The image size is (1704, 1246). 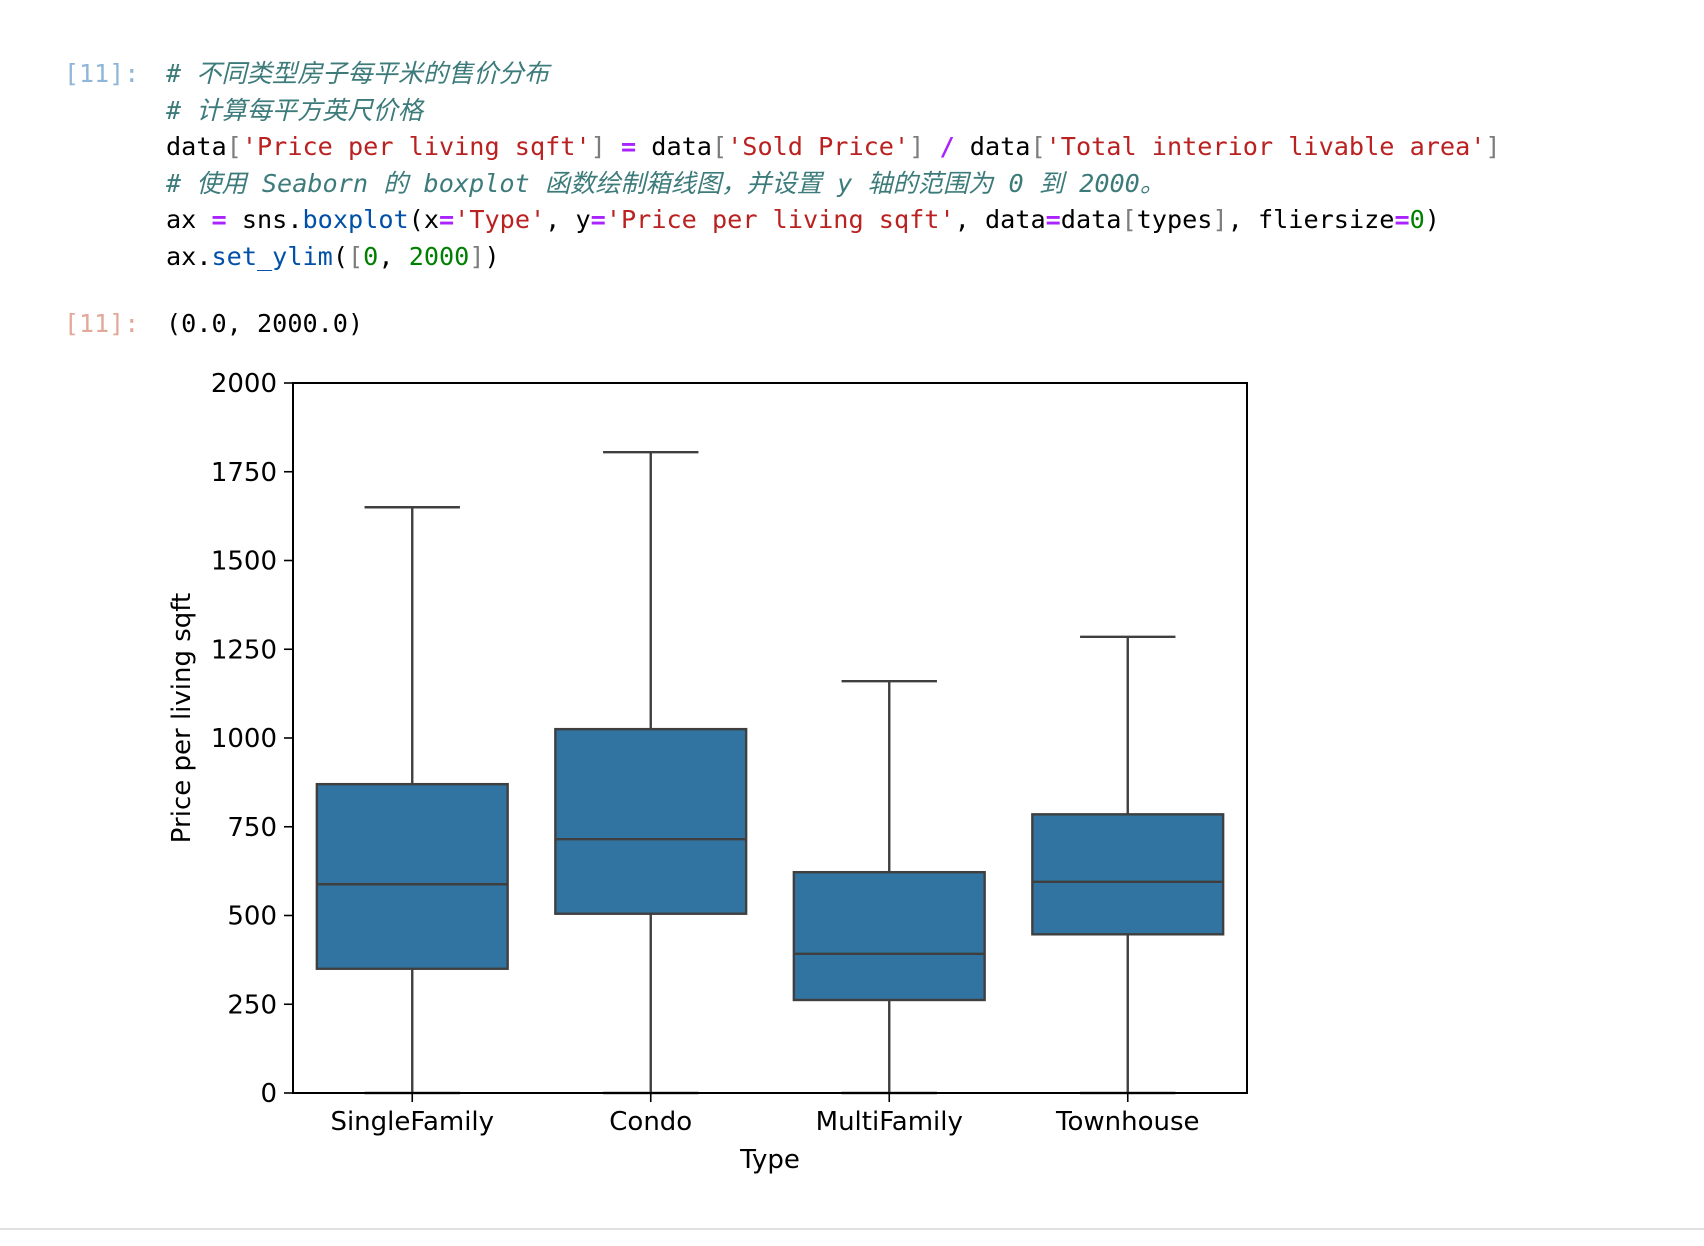 I want to click on code-token: boxplot, so click(x=355, y=219).